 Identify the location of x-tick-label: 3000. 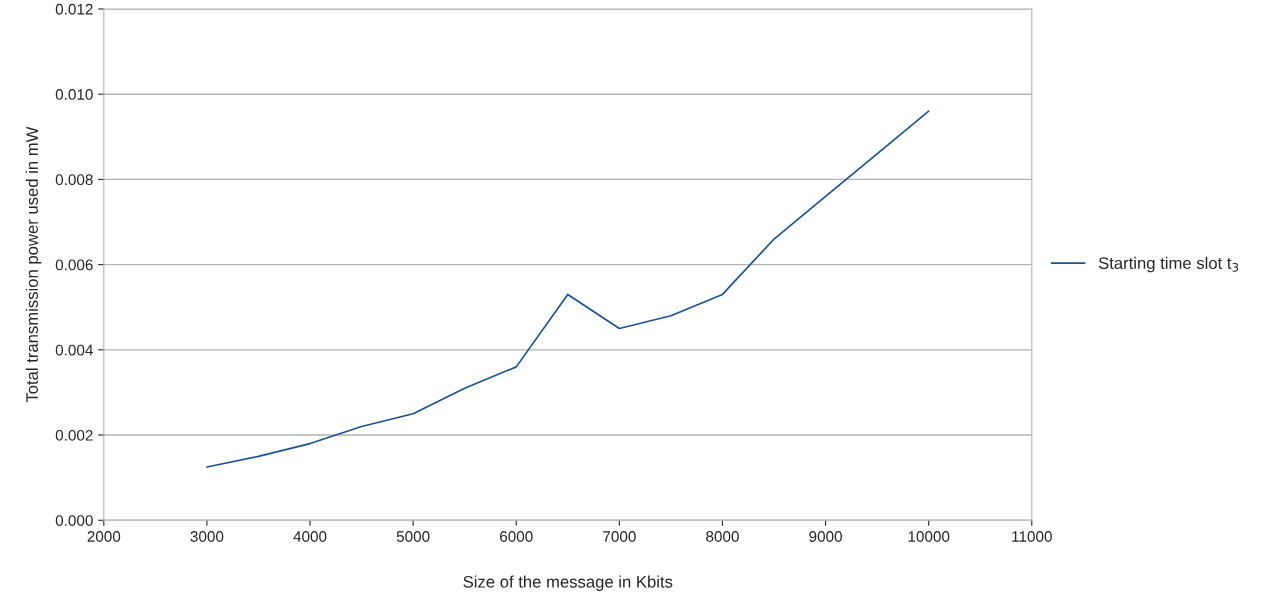
(207, 536).